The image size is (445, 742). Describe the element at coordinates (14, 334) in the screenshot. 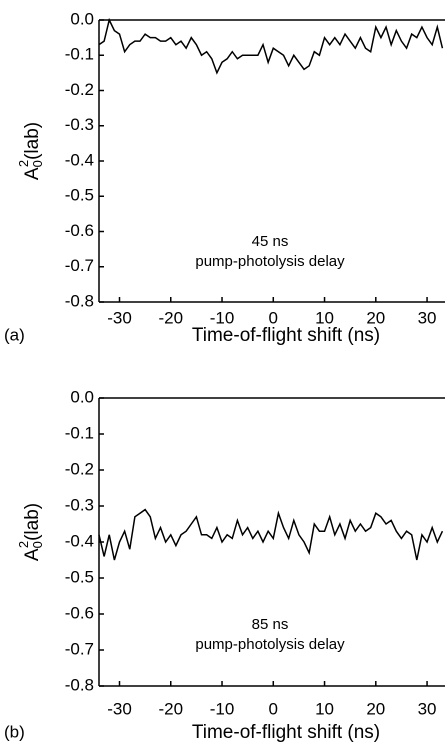

I see `panel-label: (a)` at that location.